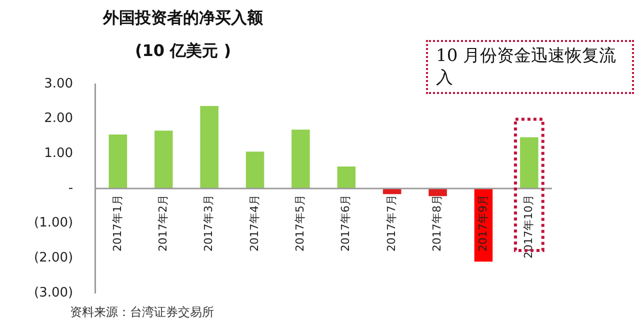 The image size is (640, 331). Describe the element at coordinates (59, 154) in the screenshot. I see `y-tick-label: 1.00` at that location.